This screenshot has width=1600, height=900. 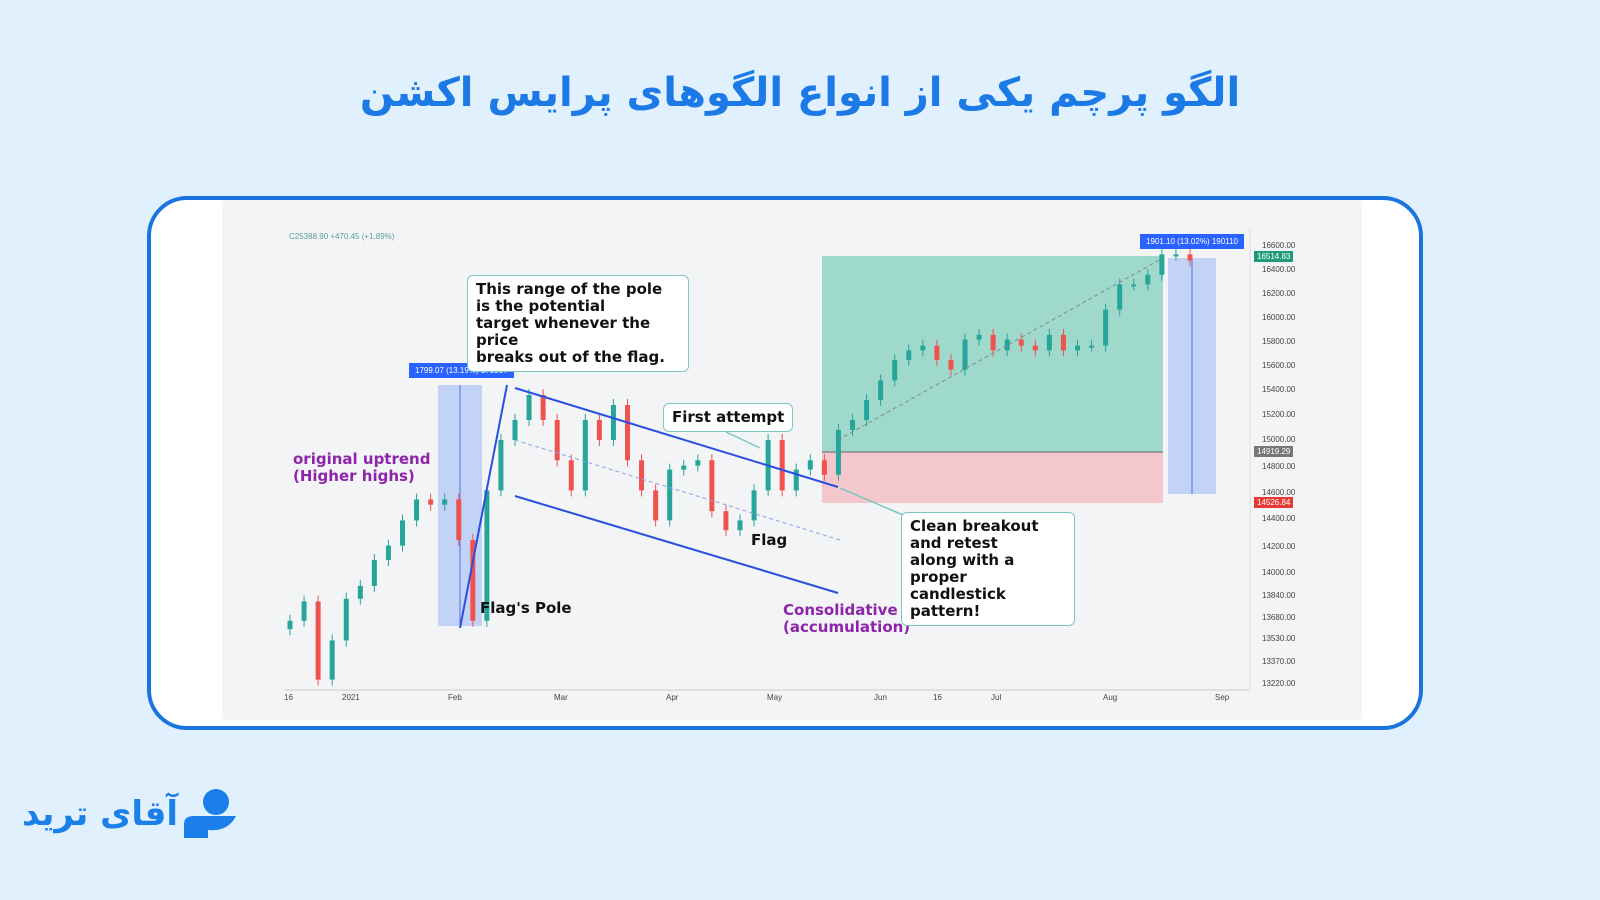 I want to click on logo-text: آقای ترید, so click(x=100, y=814).